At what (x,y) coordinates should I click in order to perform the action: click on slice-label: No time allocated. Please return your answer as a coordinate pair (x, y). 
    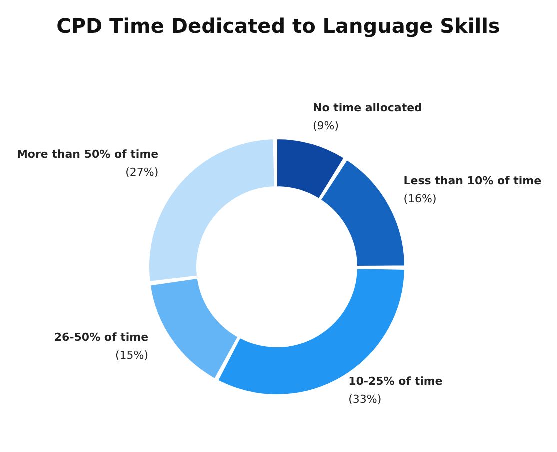
    Looking at the image, I should click on (367, 108).